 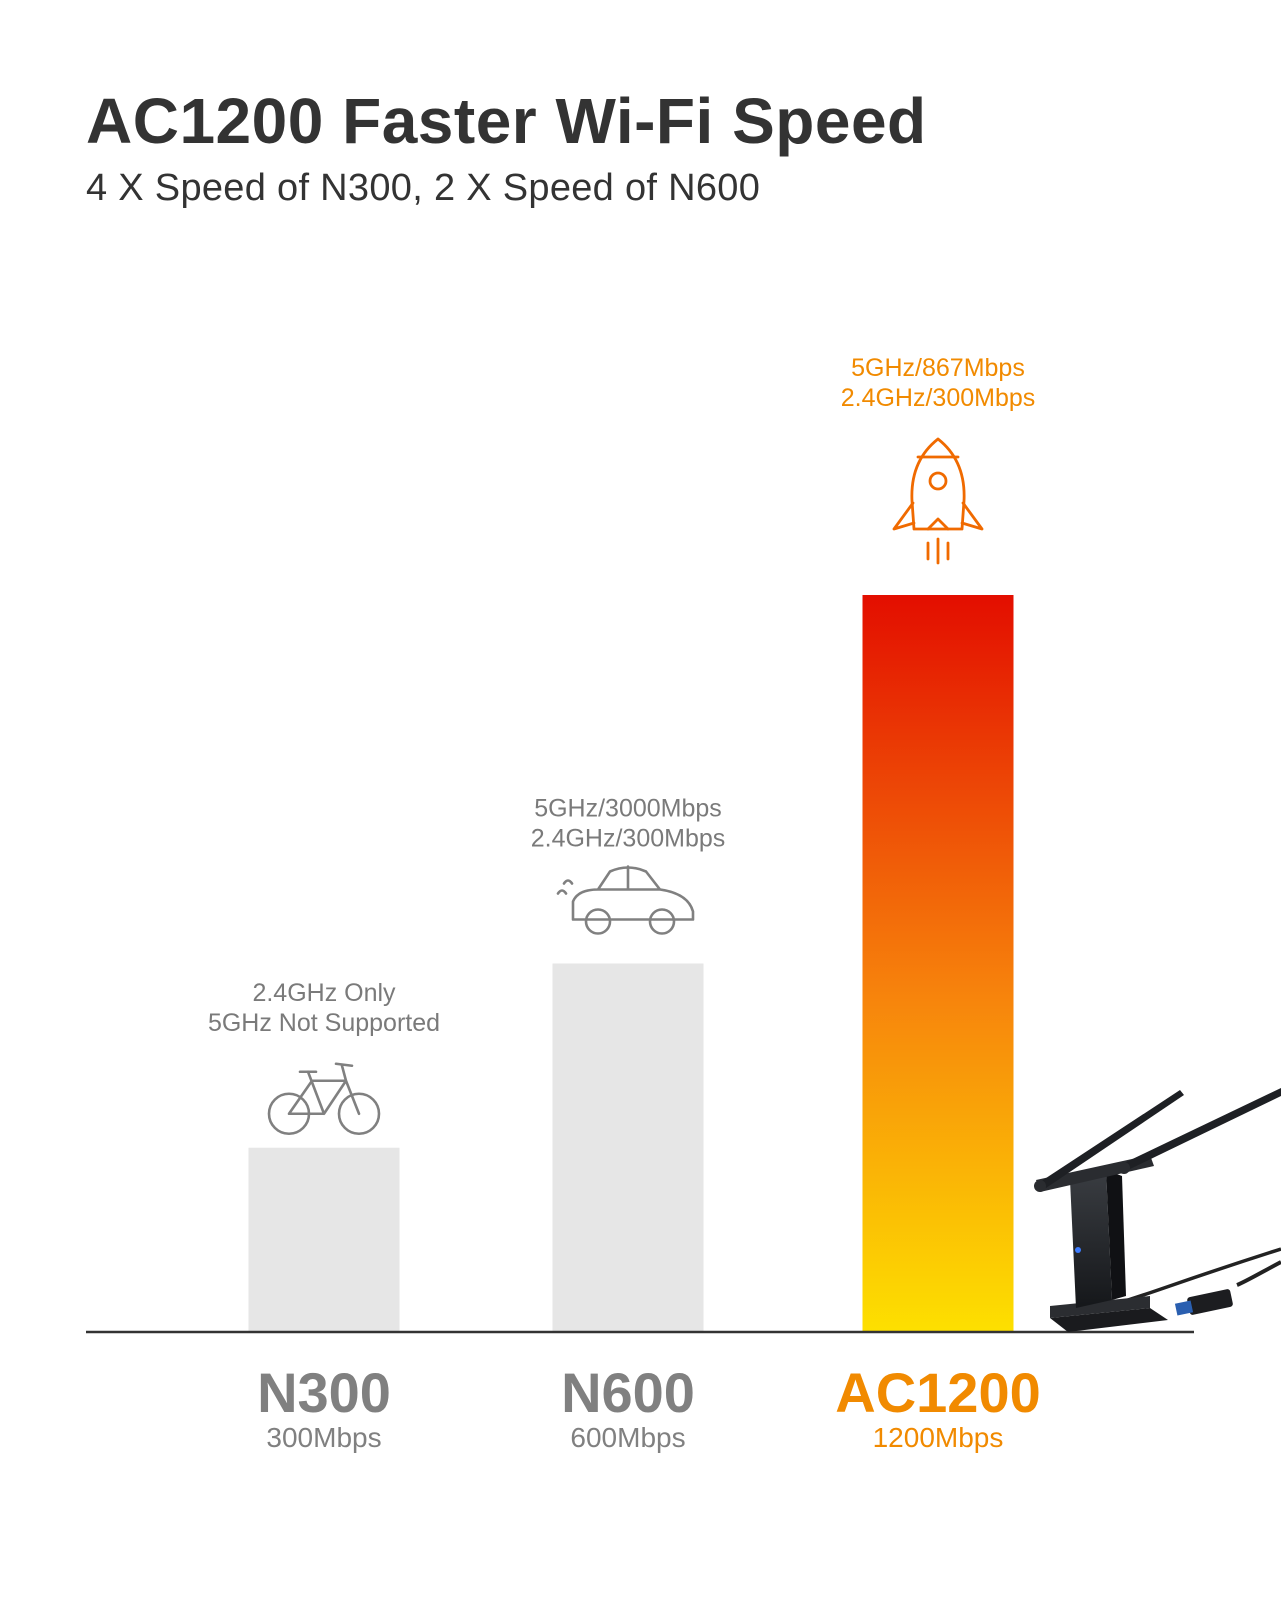 What do you see at coordinates (938, 501) in the screenshot?
I see `rocket-icon` at bounding box center [938, 501].